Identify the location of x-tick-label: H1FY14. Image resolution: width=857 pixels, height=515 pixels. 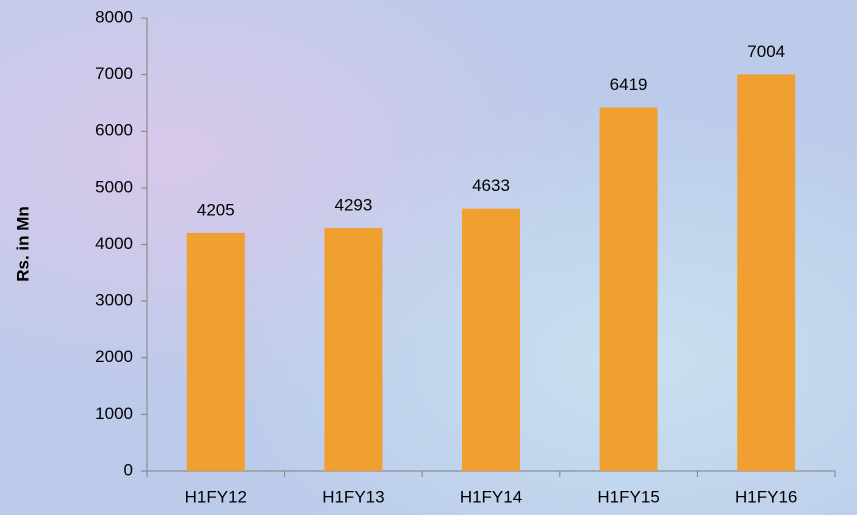
(491, 496).